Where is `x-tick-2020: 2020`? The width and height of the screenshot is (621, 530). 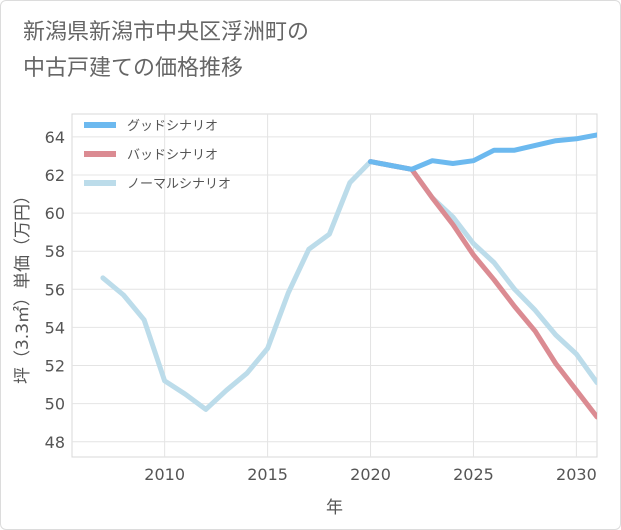
x-tick-2020: 2020 is located at coordinates (370, 474).